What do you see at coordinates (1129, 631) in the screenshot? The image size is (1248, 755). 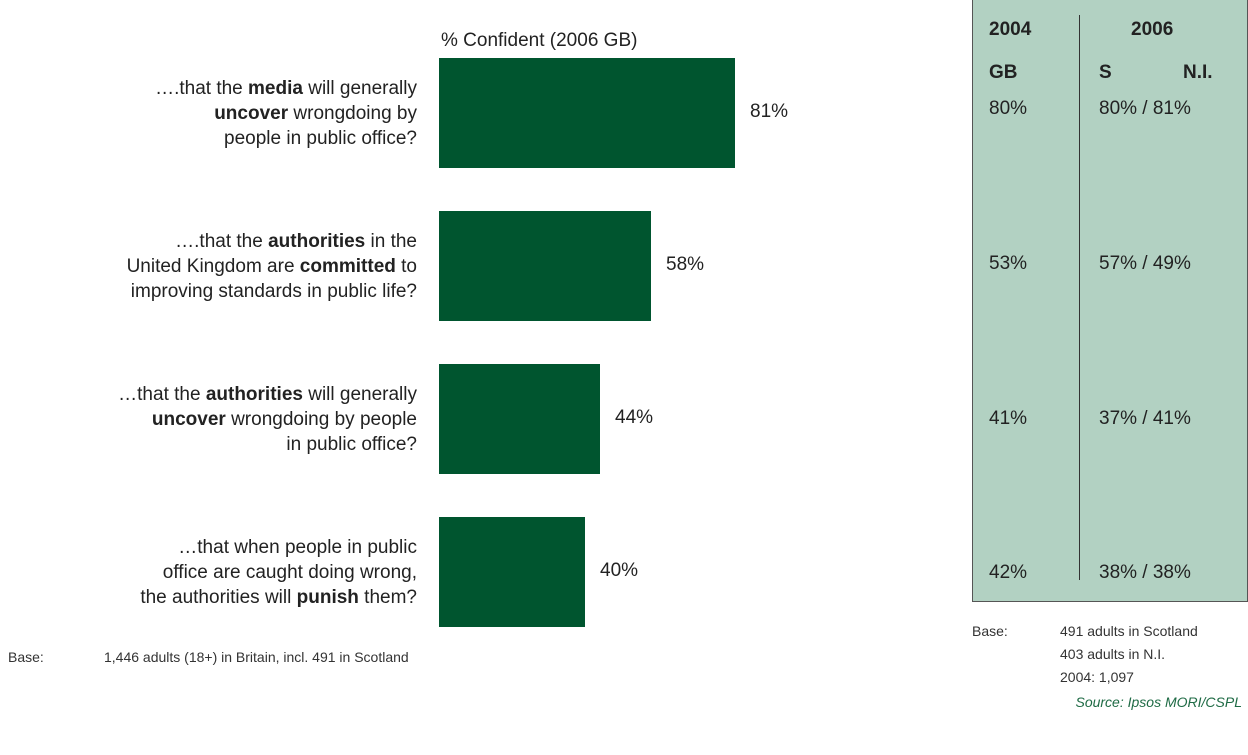 I see `base-right-line-1: 491 adults in Scotland` at bounding box center [1129, 631].